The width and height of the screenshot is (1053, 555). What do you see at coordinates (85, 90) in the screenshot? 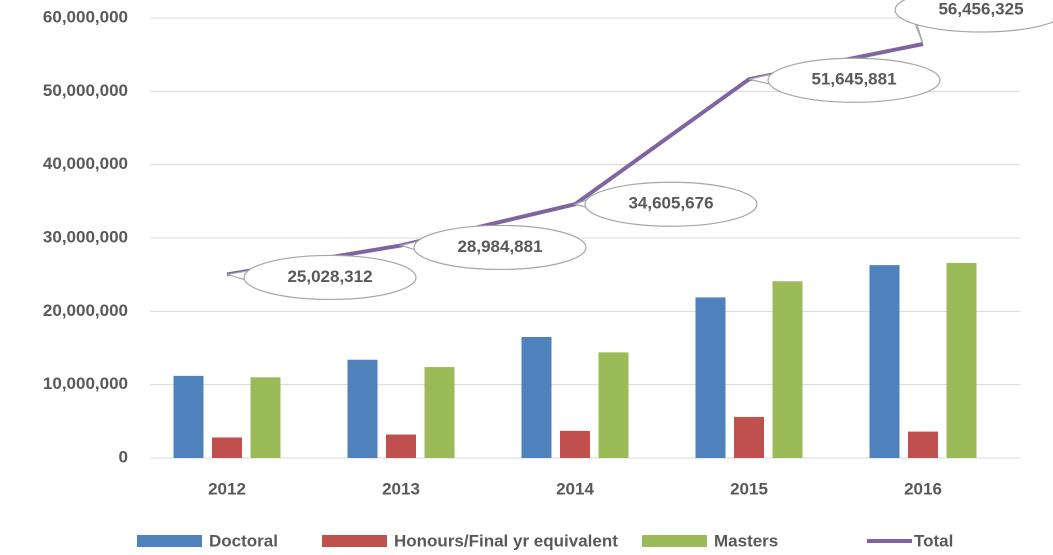
I see `y-tick-label: 50,000,000` at bounding box center [85, 90].